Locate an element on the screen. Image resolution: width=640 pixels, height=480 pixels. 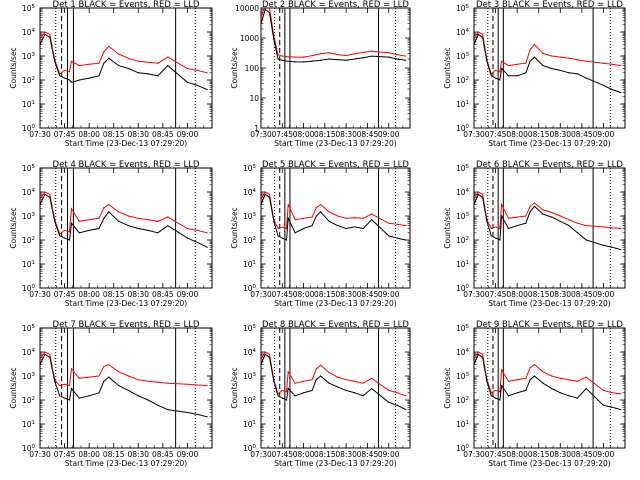
series-line-lld is located at coordinates (547, 53).